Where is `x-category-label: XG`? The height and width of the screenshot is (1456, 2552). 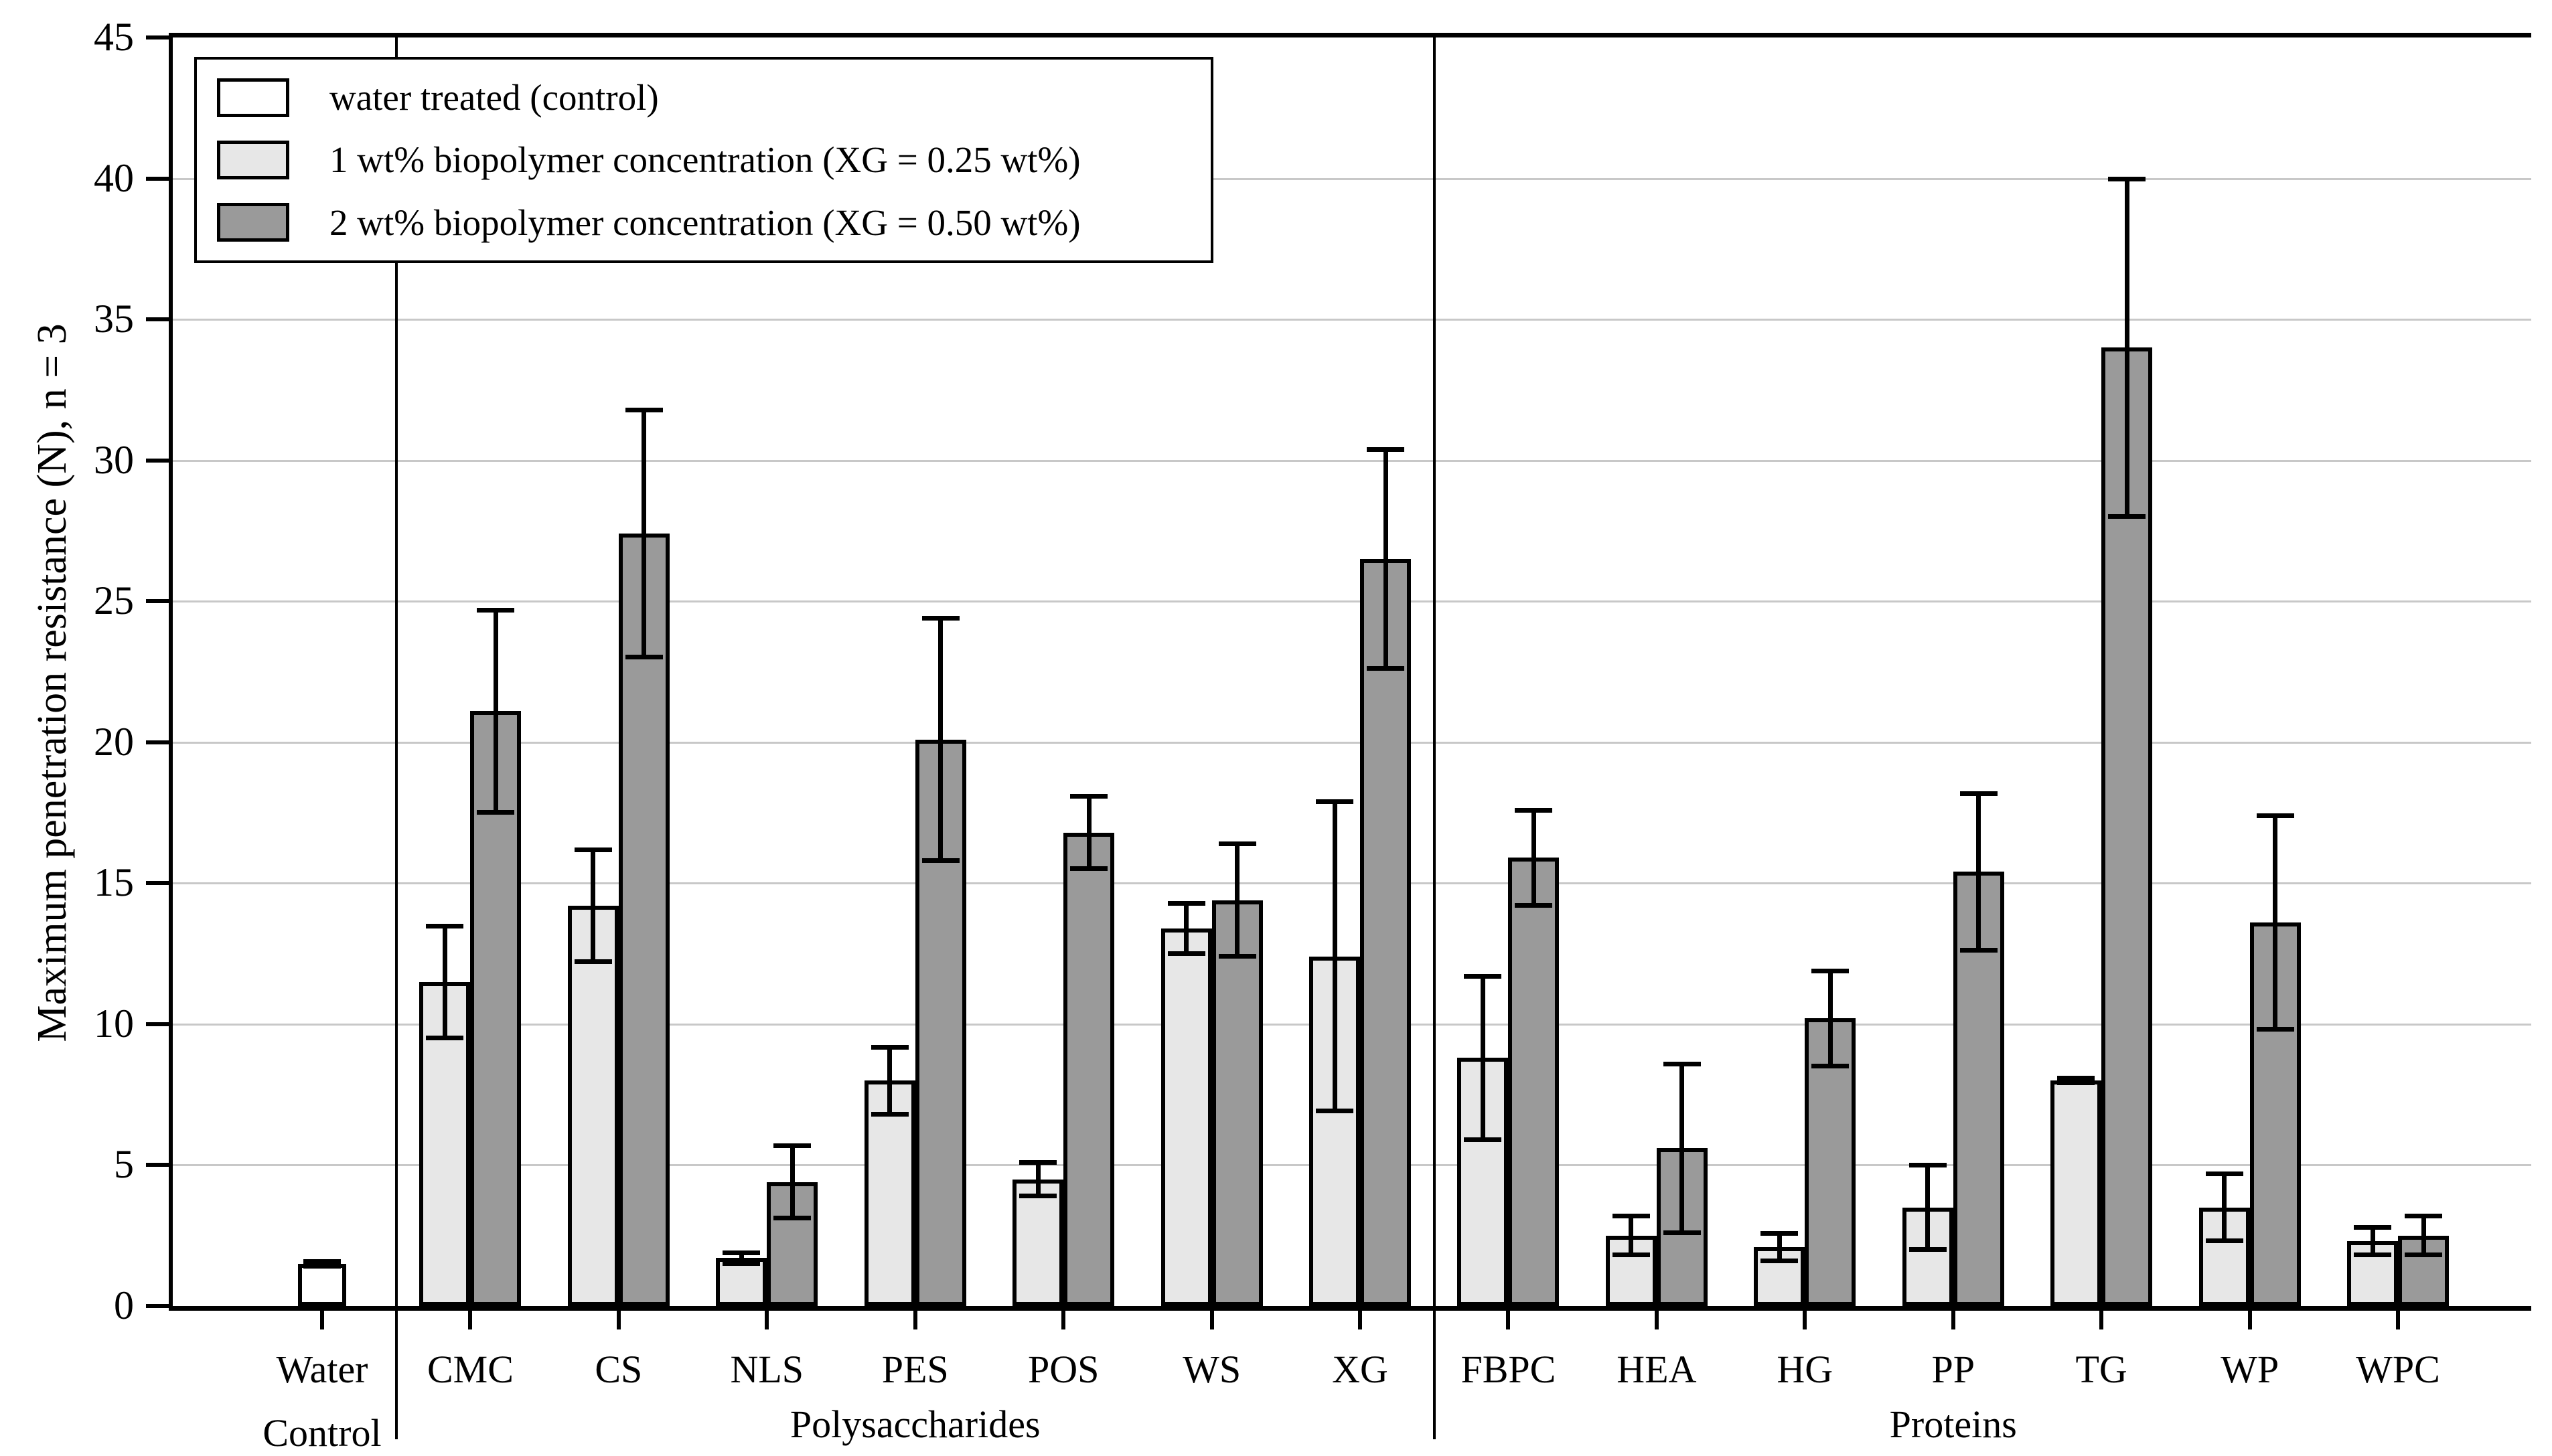
x-category-label: XG is located at coordinates (1360, 1369).